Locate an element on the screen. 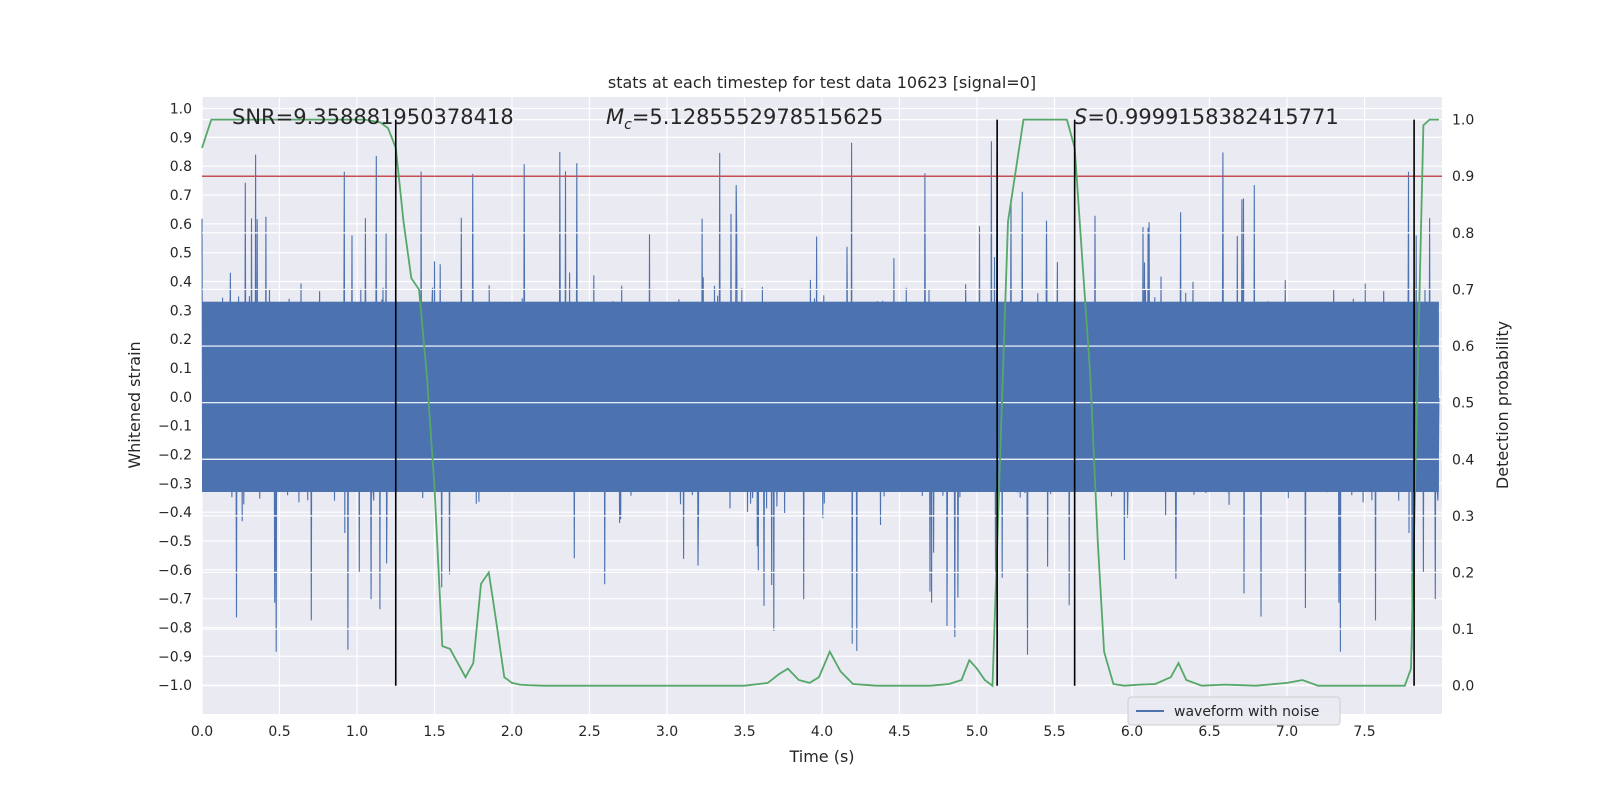 The width and height of the screenshot is (1600, 800). y-left-tick-label: −0.1 is located at coordinates (175, 427).